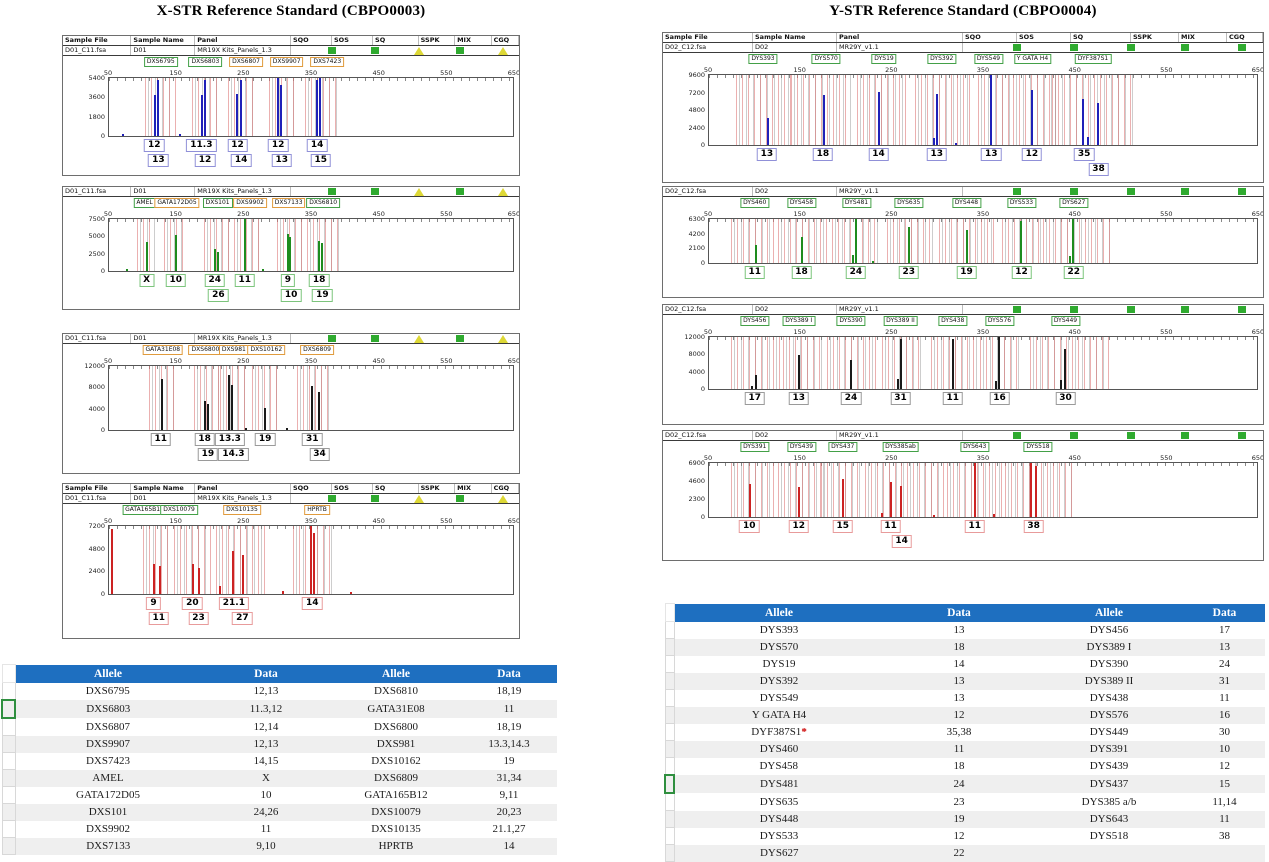 The width and height of the screenshot is (1269, 862). I want to click on allele-cell: DYS393, so click(779, 630).